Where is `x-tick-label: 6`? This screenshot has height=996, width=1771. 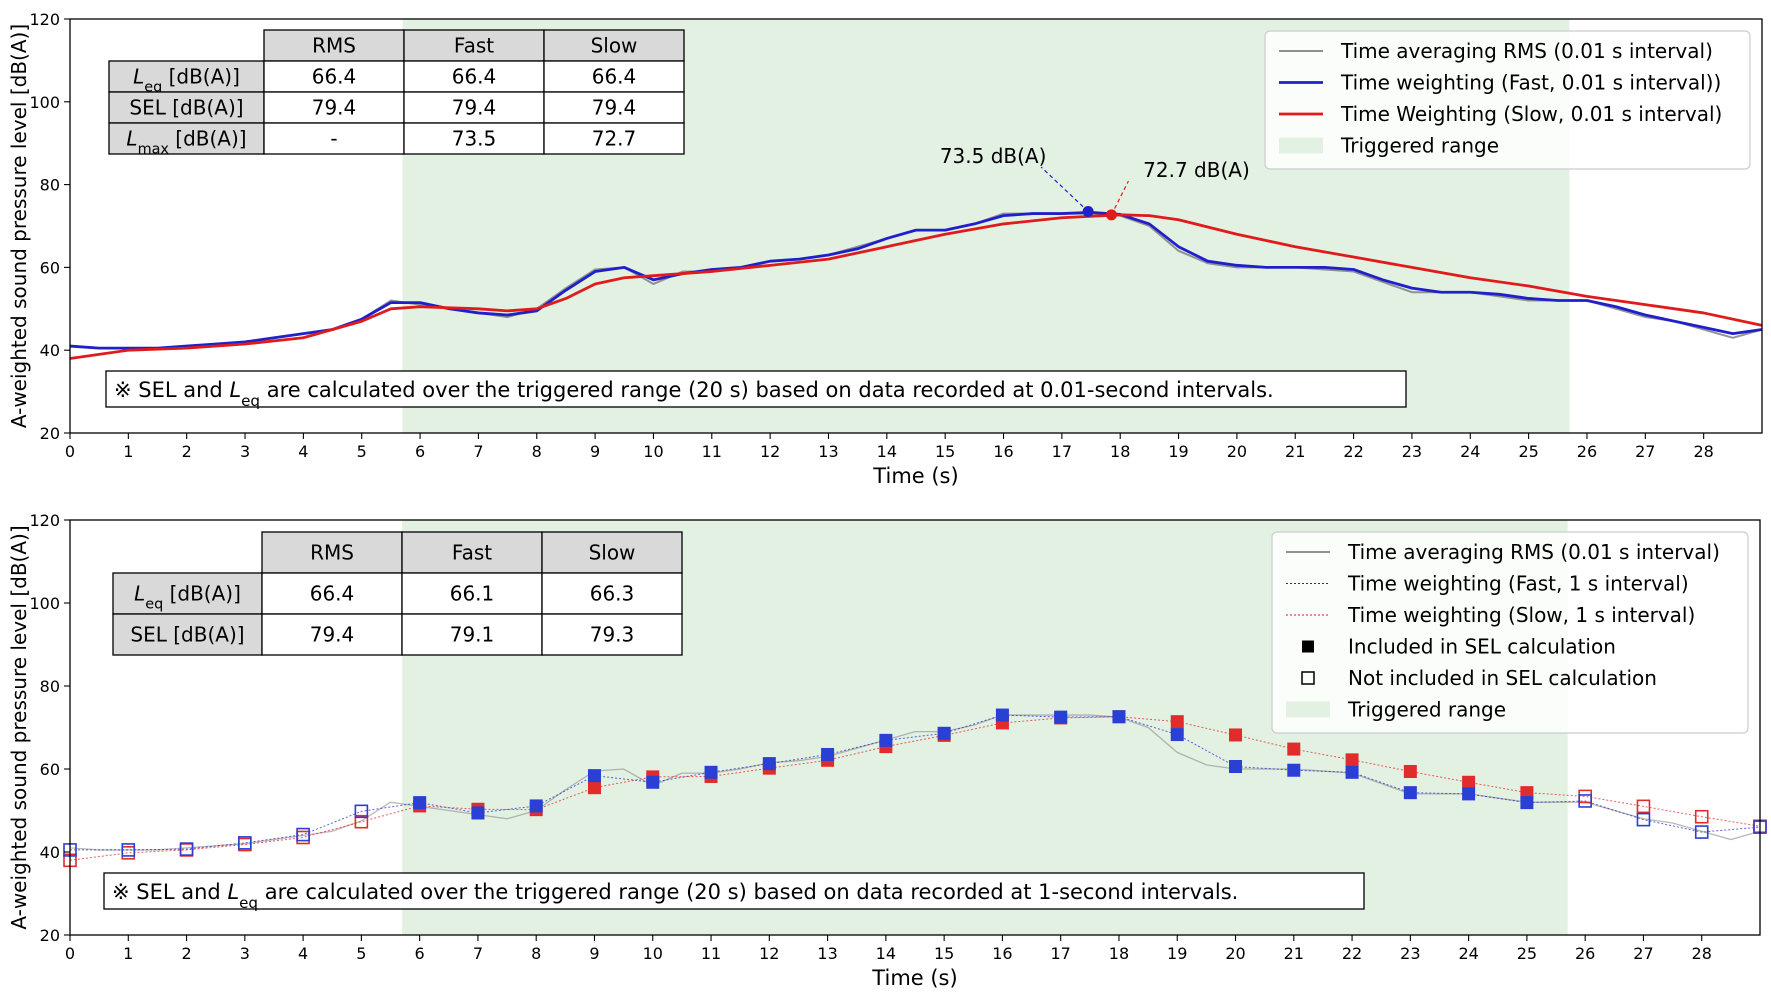 x-tick-label: 6 is located at coordinates (420, 953).